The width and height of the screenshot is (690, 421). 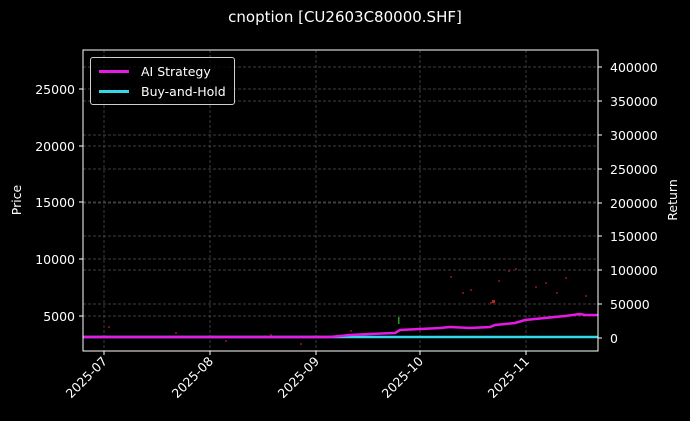 What do you see at coordinates (630, 304) in the screenshot?
I see `y-right-tick: 50000` at bounding box center [630, 304].